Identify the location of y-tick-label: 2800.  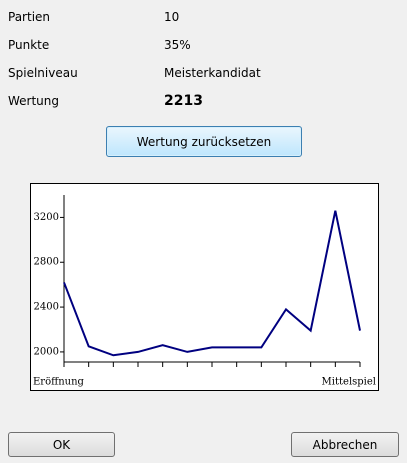
(46, 262).